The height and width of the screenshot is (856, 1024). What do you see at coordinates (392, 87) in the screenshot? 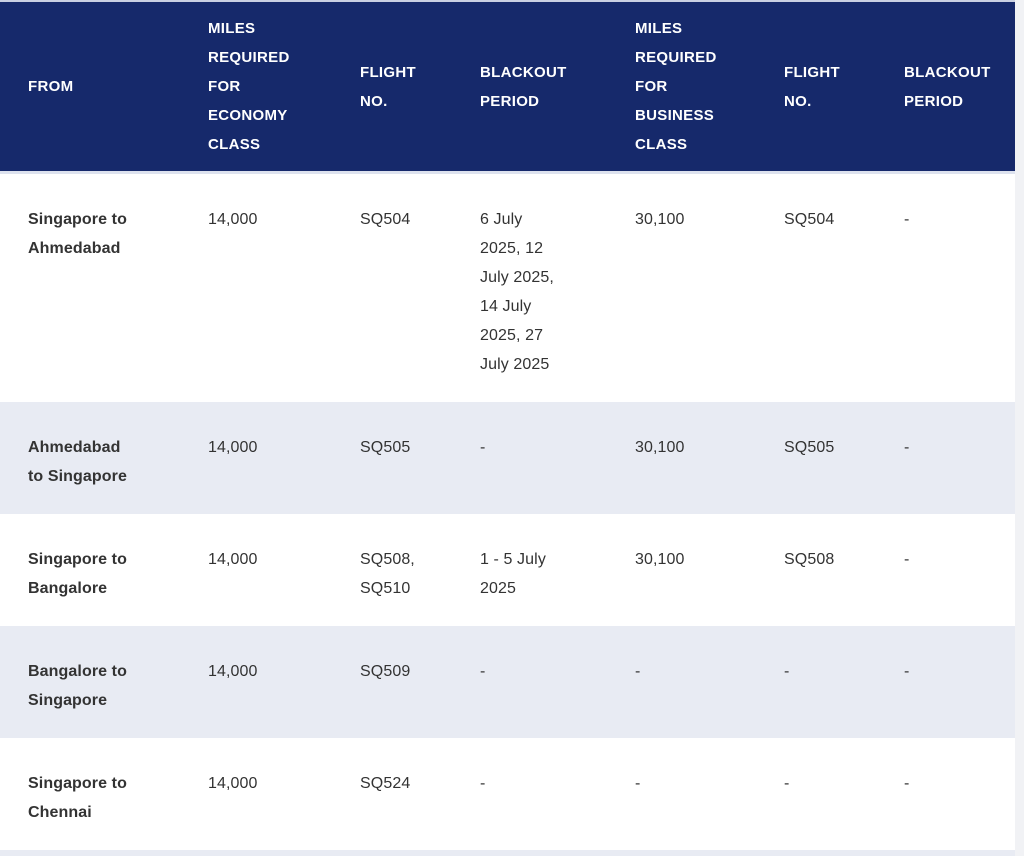
I see `column-header-flight-no-economy: FLIGHT NO.` at bounding box center [392, 87].